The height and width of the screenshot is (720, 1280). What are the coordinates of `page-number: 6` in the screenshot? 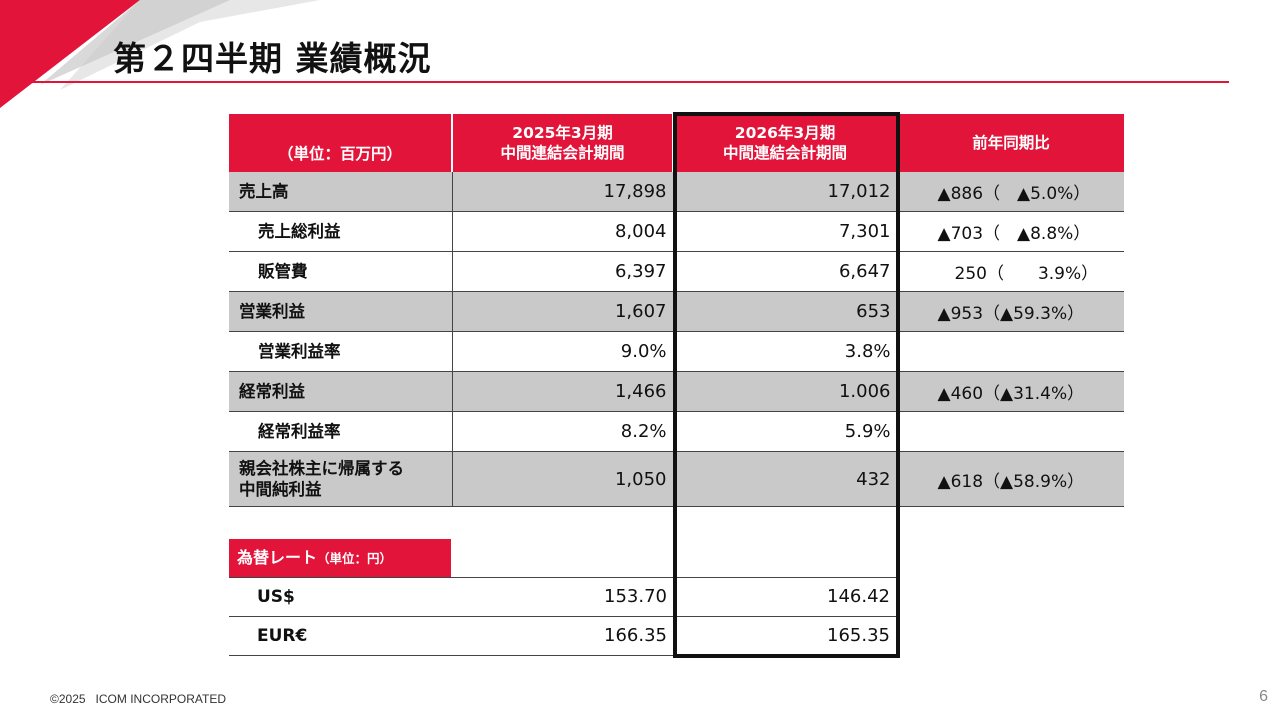 It's located at (1263, 696).